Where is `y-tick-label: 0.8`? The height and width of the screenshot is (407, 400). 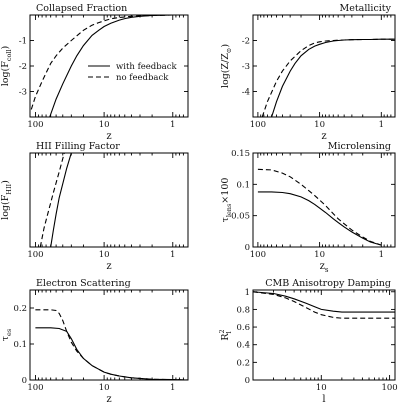
y-tick-label: 0.8 is located at coordinates (243, 310).